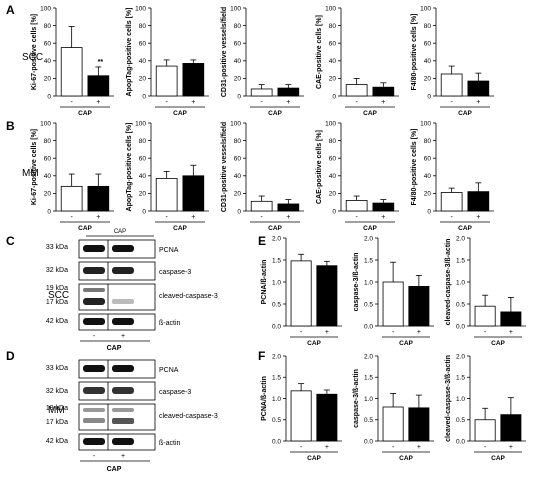 This screenshot has height=478, width=550. What do you see at coordinates (368, 282) in the screenshot?
I see `chart-e-2-y-tick-label: 1.0` at bounding box center [368, 282].